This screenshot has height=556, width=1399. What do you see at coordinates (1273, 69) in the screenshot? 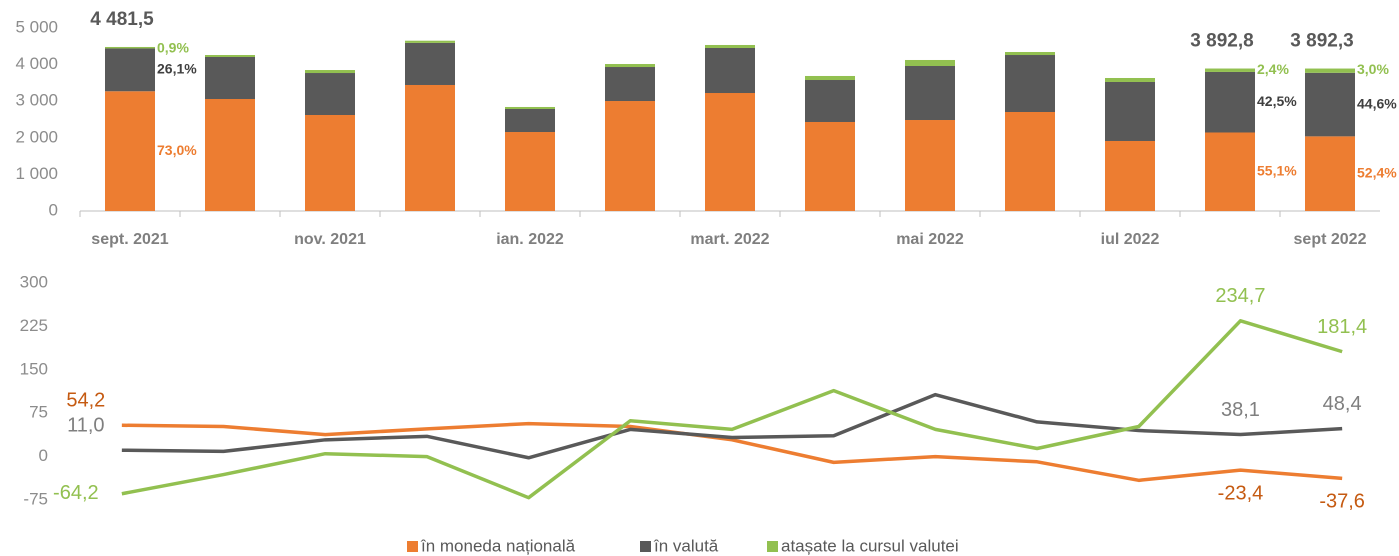
I see `share-label: 2,4%` at bounding box center [1273, 69].